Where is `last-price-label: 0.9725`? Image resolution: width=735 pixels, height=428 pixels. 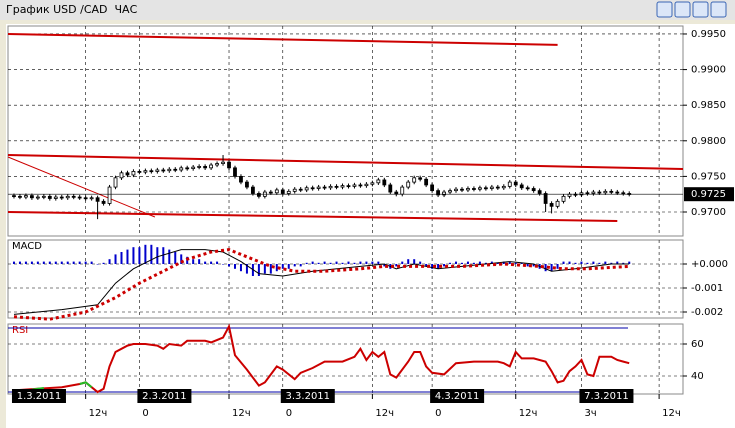 last-price-label: 0.9725 is located at coordinates (708, 194).